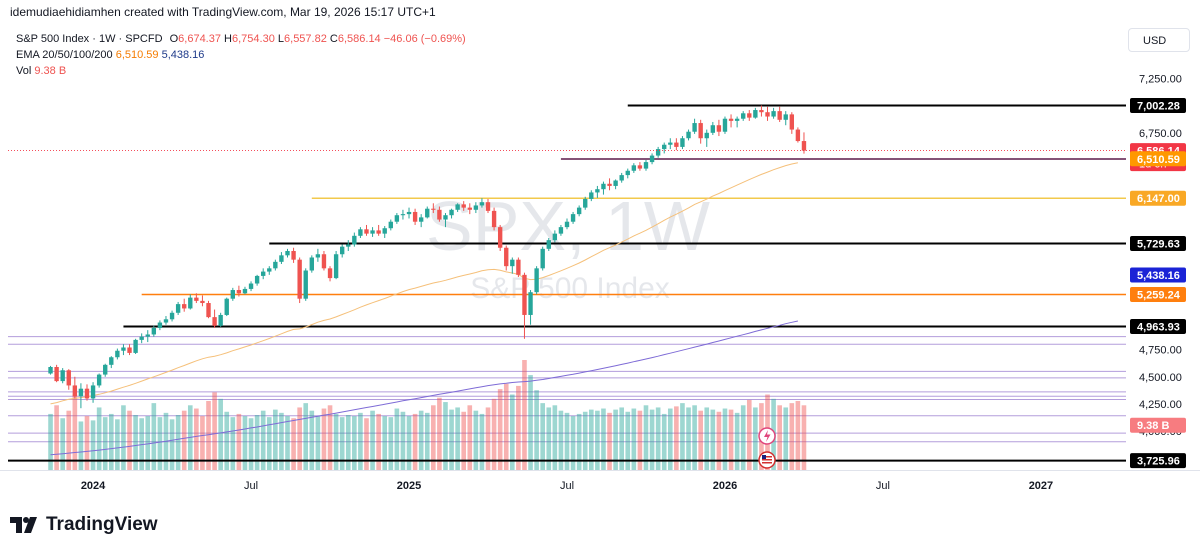  Describe the element at coordinates (570, 288) in the screenshot. I see `watermark-name: S&P 500 Index` at that location.